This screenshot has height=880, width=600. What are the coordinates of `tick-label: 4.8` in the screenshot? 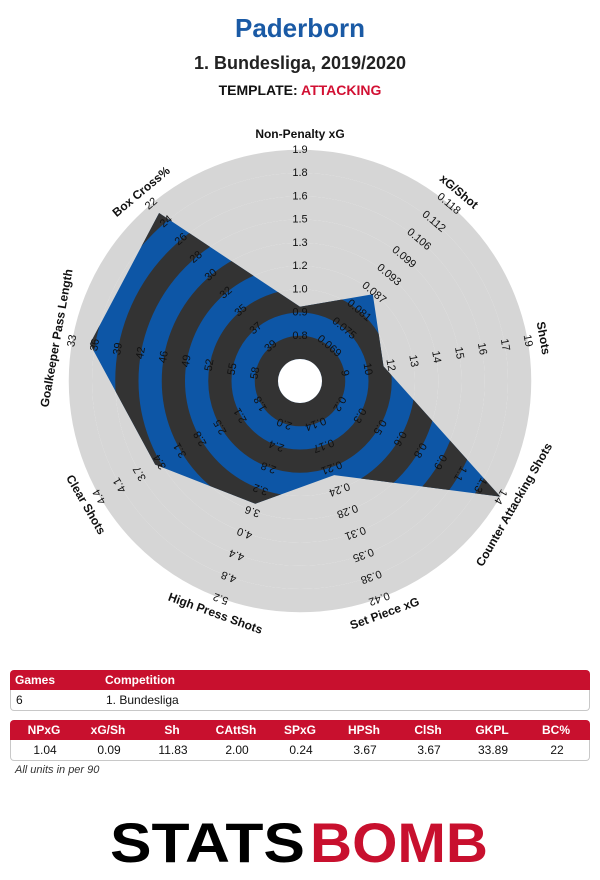 It's located at (229, 576).